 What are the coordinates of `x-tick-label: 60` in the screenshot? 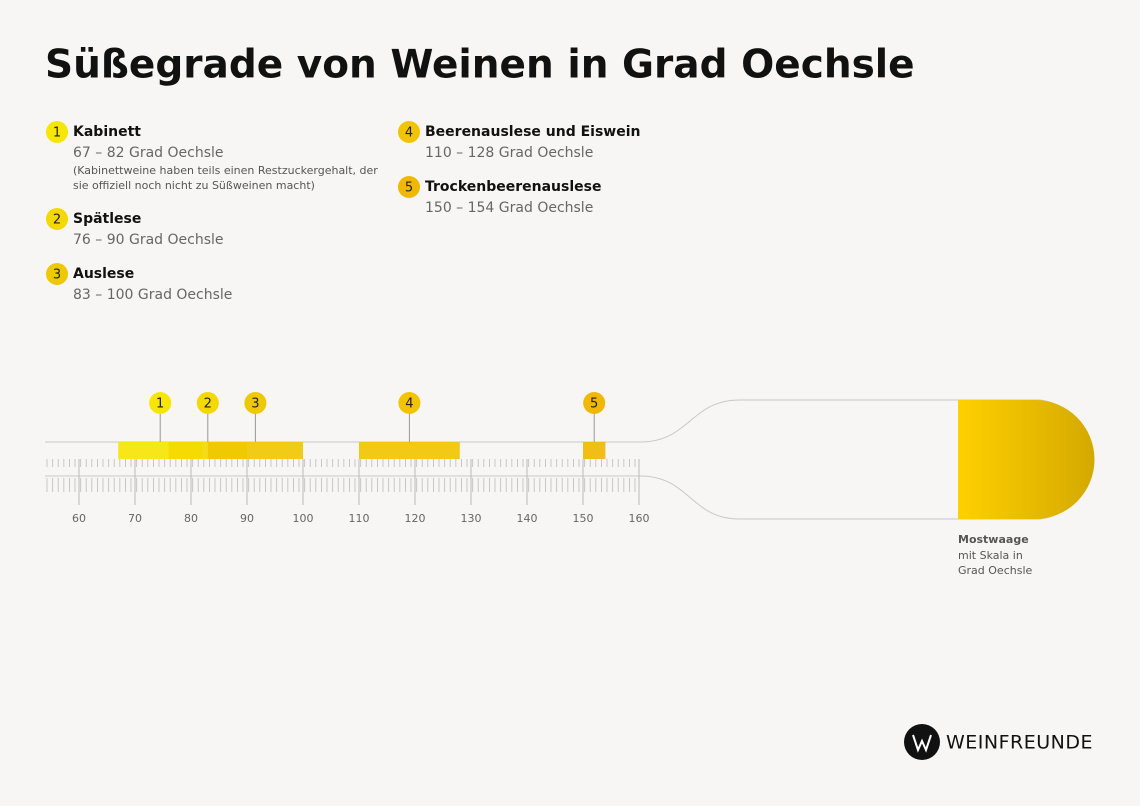 It's located at (79, 518).